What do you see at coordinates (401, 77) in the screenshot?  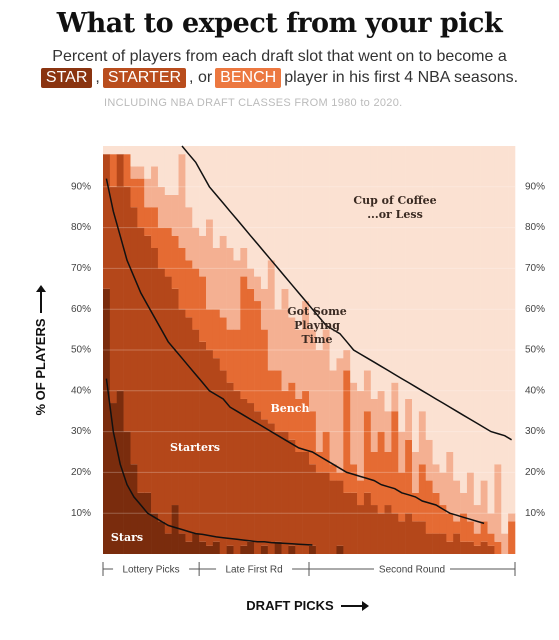 I see `subtitle-text: player in his first 4 NBA seasons.` at bounding box center [401, 77].